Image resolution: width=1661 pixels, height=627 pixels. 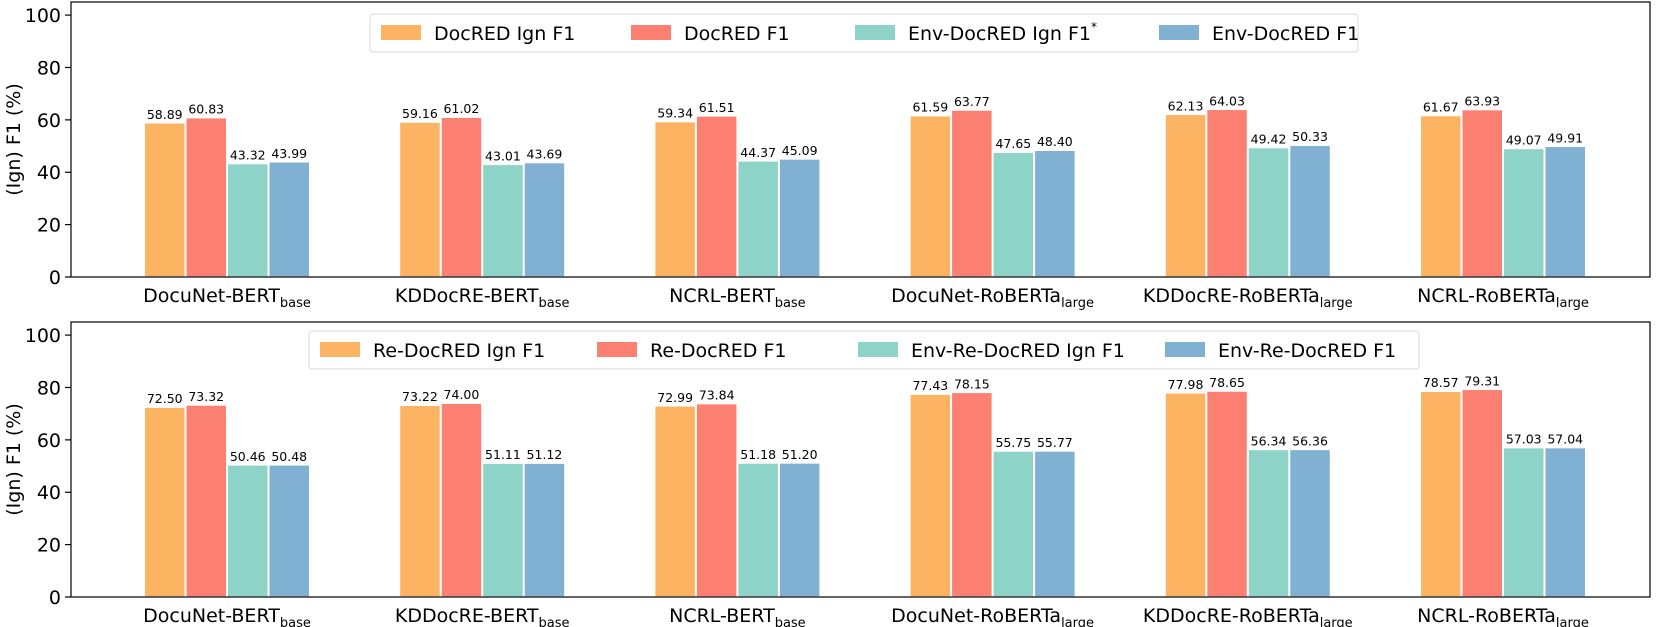 I want to click on data-label-2-4: 43.69, so click(x=545, y=154).